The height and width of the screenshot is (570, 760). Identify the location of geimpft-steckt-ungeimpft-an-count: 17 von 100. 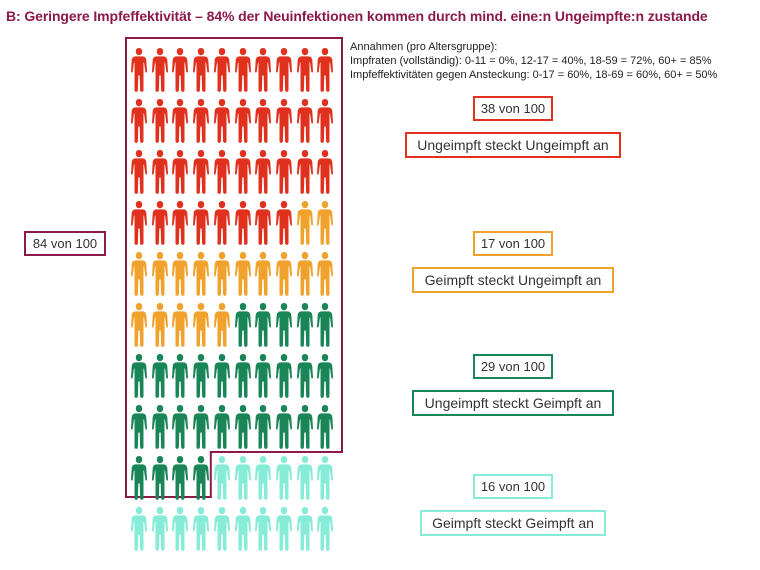
(513, 243).